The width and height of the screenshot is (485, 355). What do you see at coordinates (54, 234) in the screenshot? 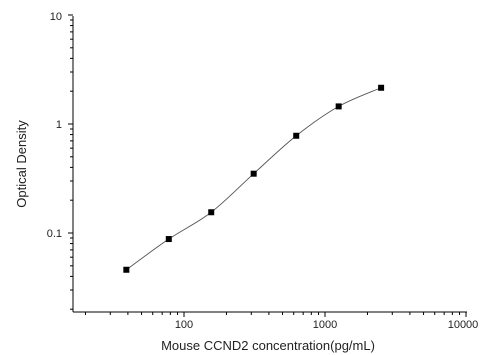
I see `y-tick-label: 0.1` at bounding box center [54, 234].